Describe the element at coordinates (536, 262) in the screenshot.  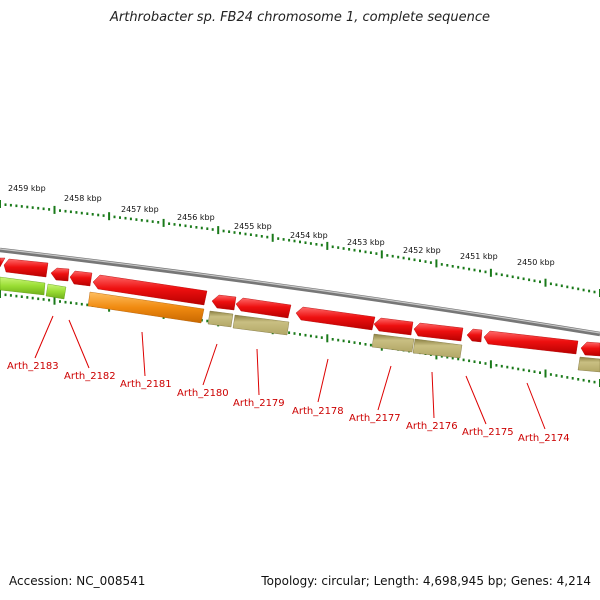
I see `kbp-label: 2450 kbp` at that location.